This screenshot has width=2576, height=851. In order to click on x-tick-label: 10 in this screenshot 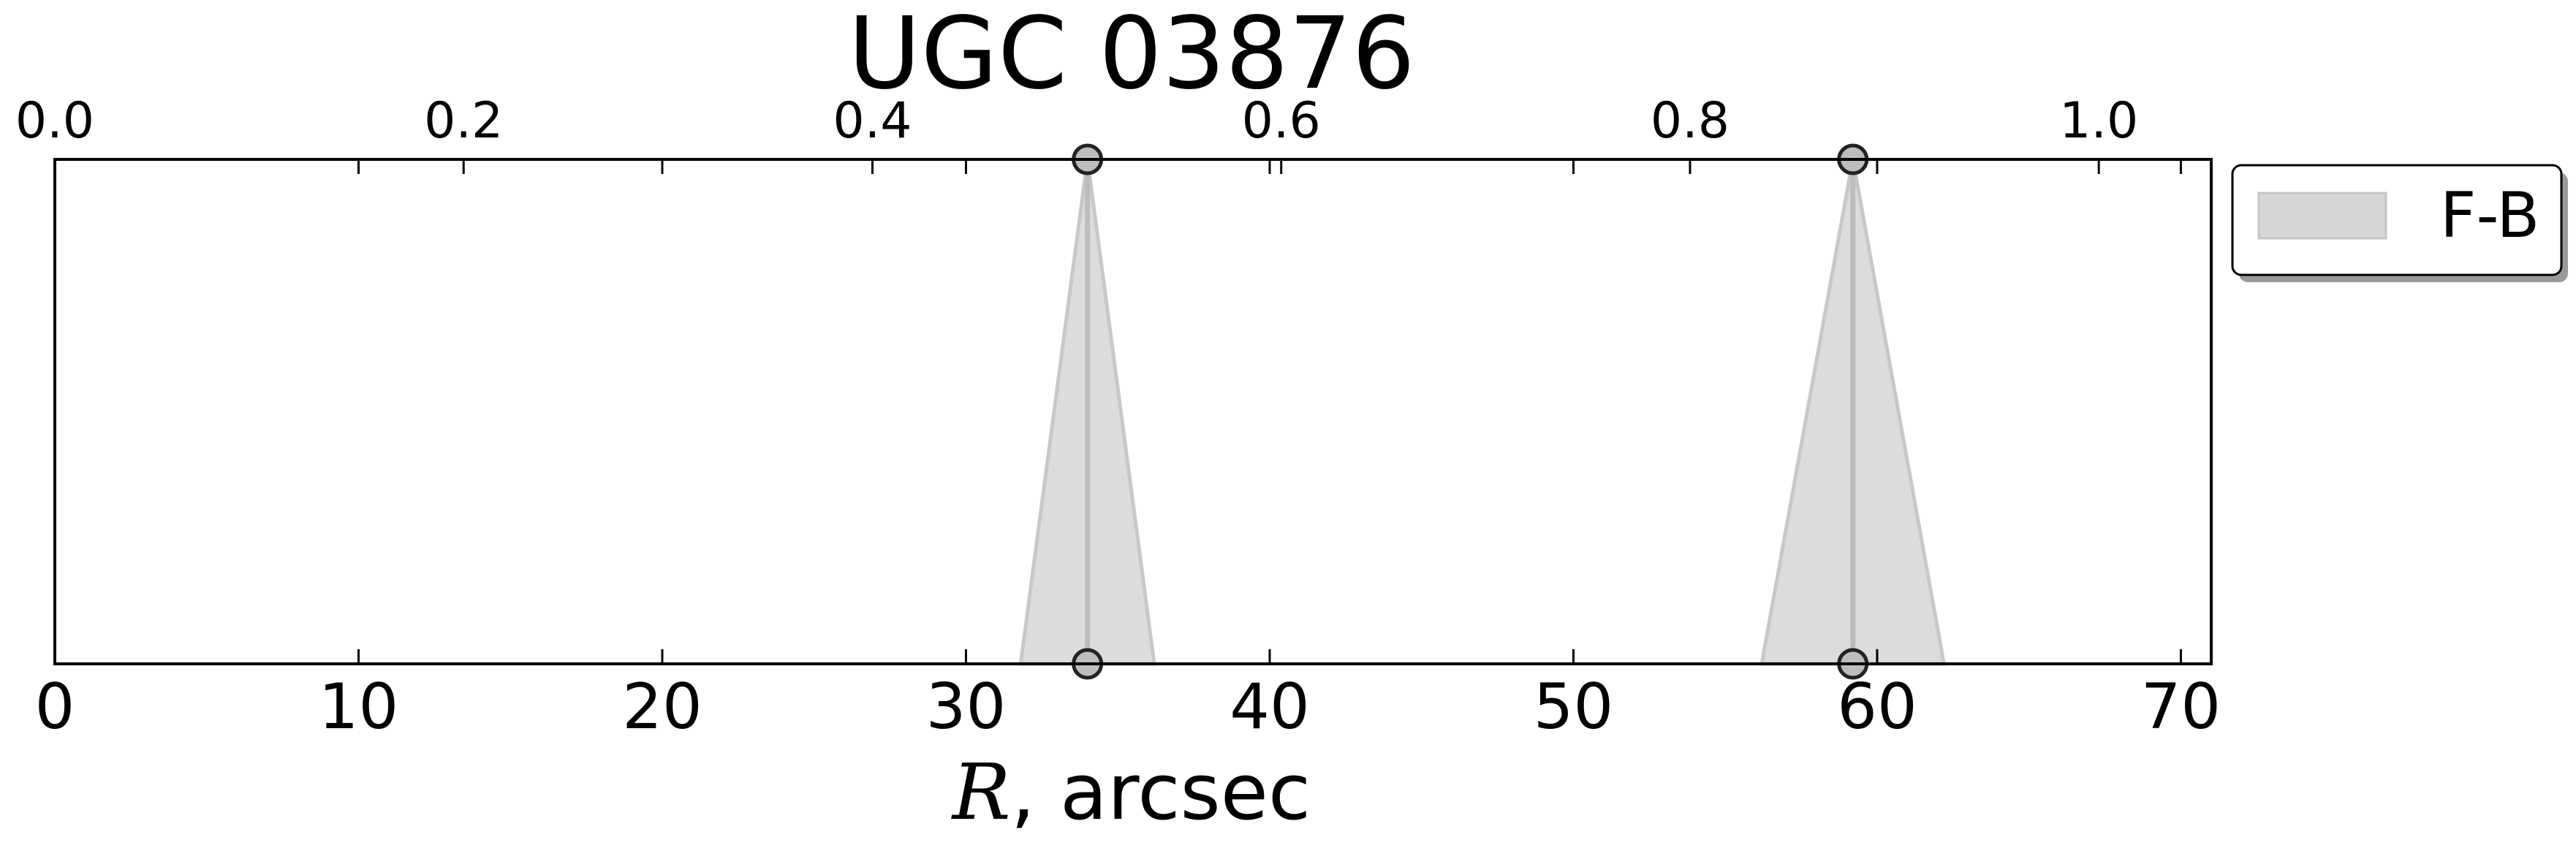, I will do `click(358, 707)`.